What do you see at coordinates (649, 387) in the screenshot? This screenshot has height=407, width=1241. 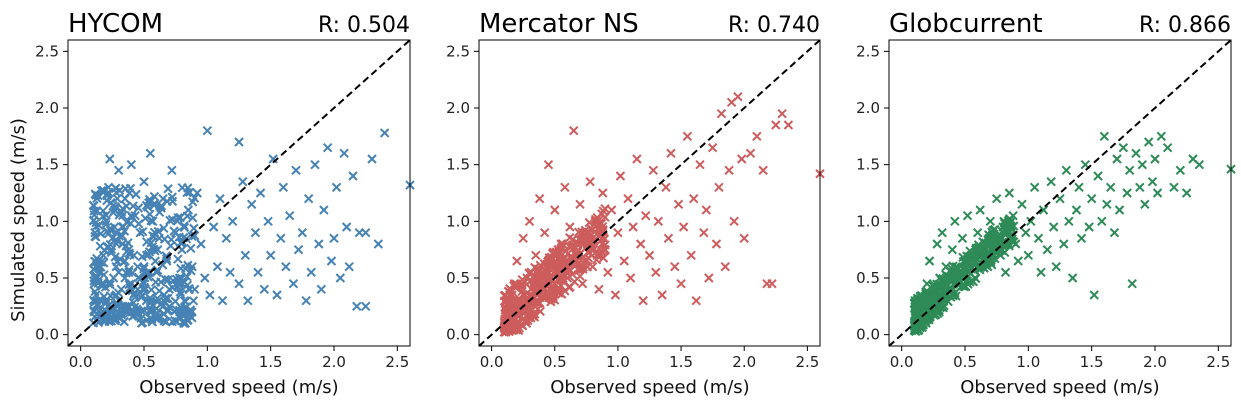 I see `x-axis-label: Observed speed (m/s)` at bounding box center [649, 387].